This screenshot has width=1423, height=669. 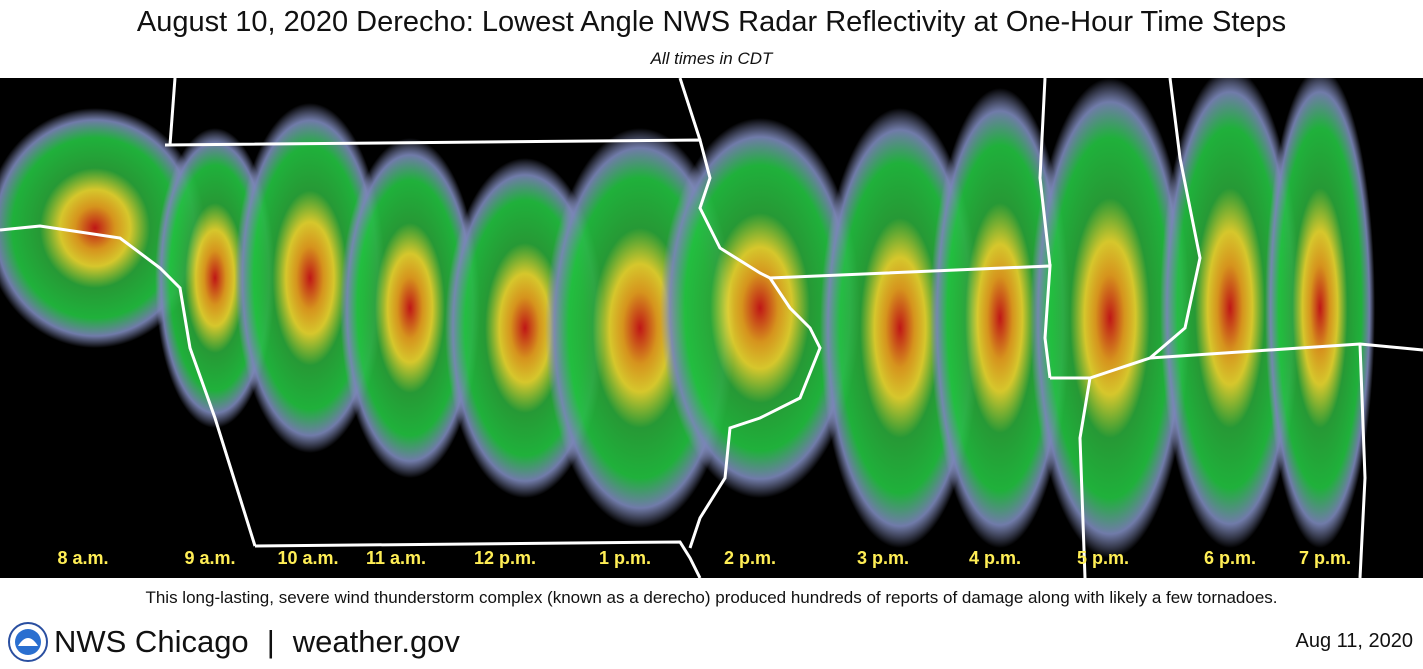 I want to click on time-label: 3 p.m., so click(x=883, y=558).